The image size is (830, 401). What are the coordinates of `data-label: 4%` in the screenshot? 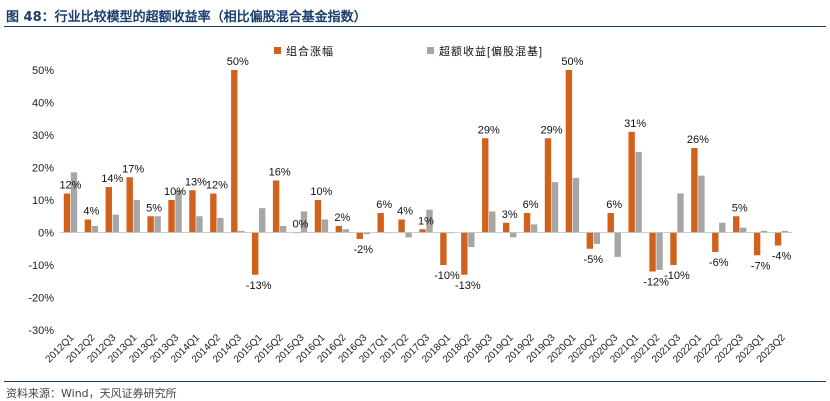 It's located at (405, 212).